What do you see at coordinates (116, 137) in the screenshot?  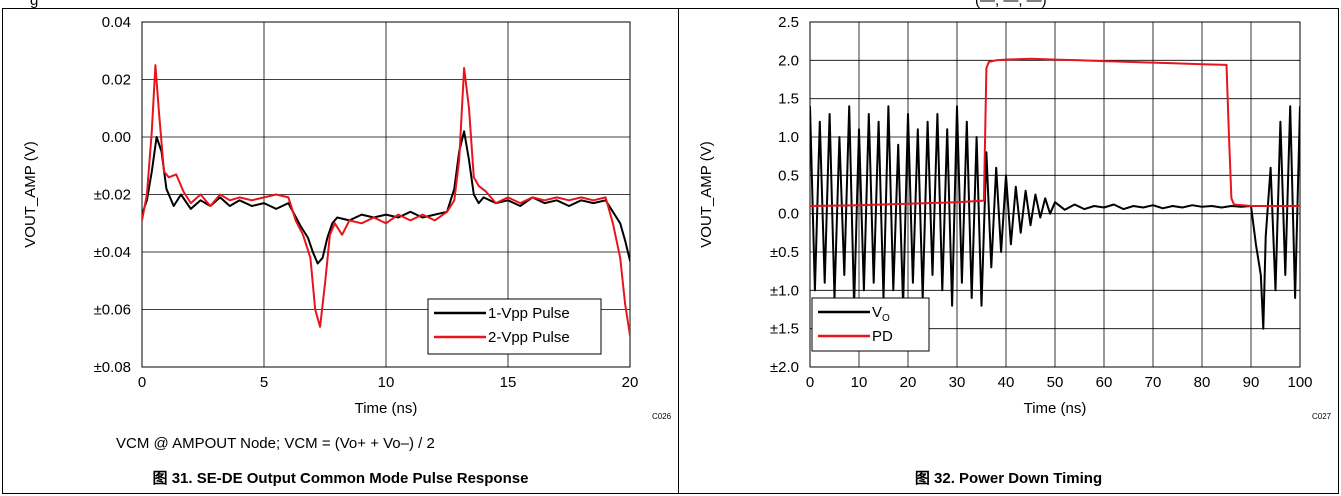 I see `y-tick-label: 0.00` at bounding box center [116, 137].